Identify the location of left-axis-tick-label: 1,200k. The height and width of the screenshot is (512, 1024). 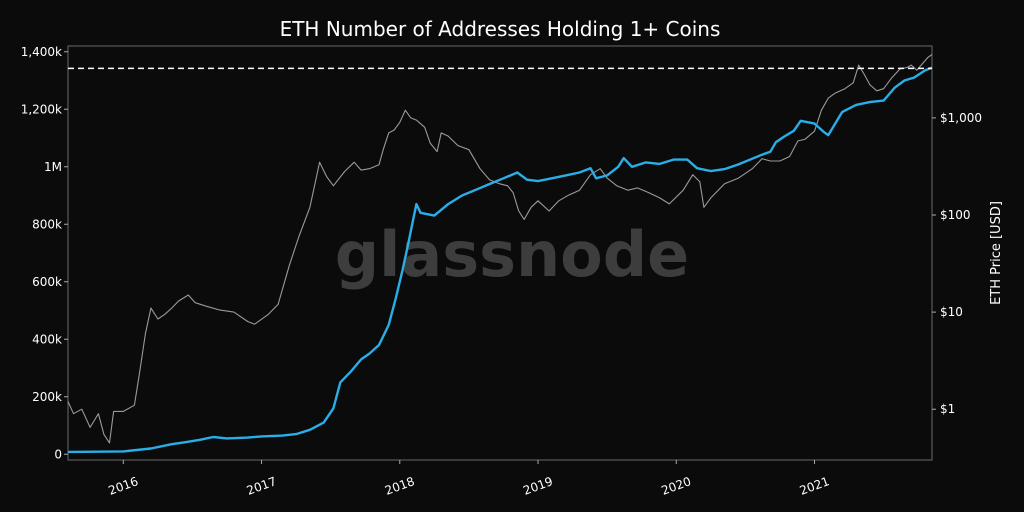
(41, 109).